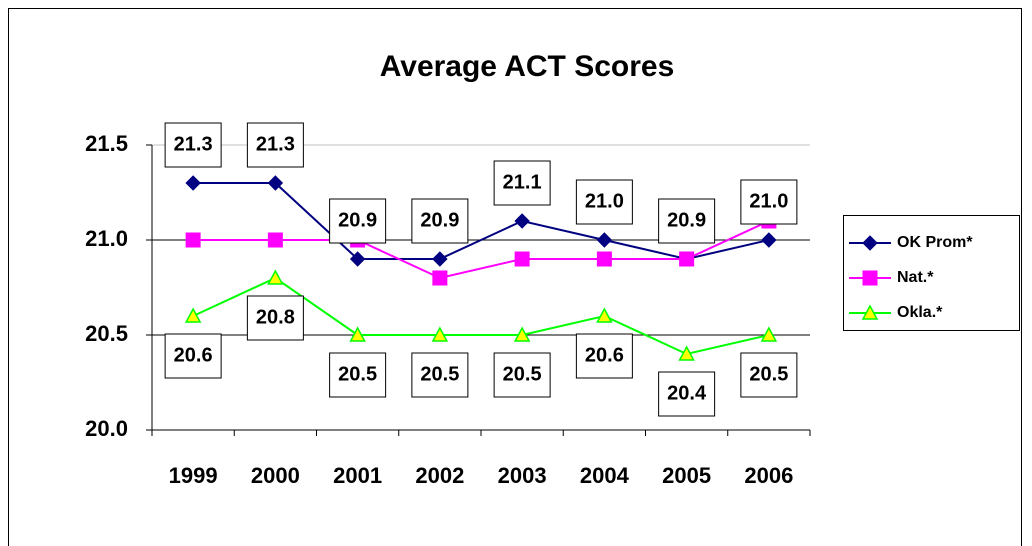 This screenshot has width=1032, height=546. I want to click on x-tick-label: 2001, so click(357, 475).